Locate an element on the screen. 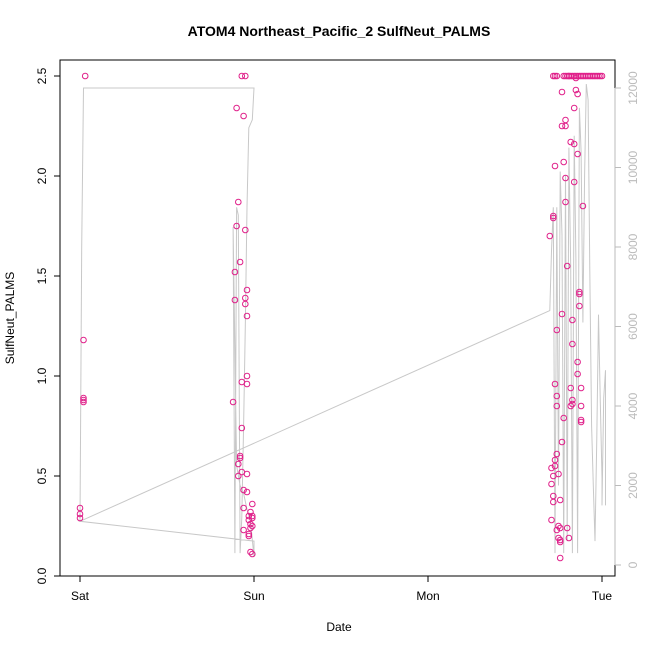  y-tick-label: 2.0 is located at coordinates (42, 175).